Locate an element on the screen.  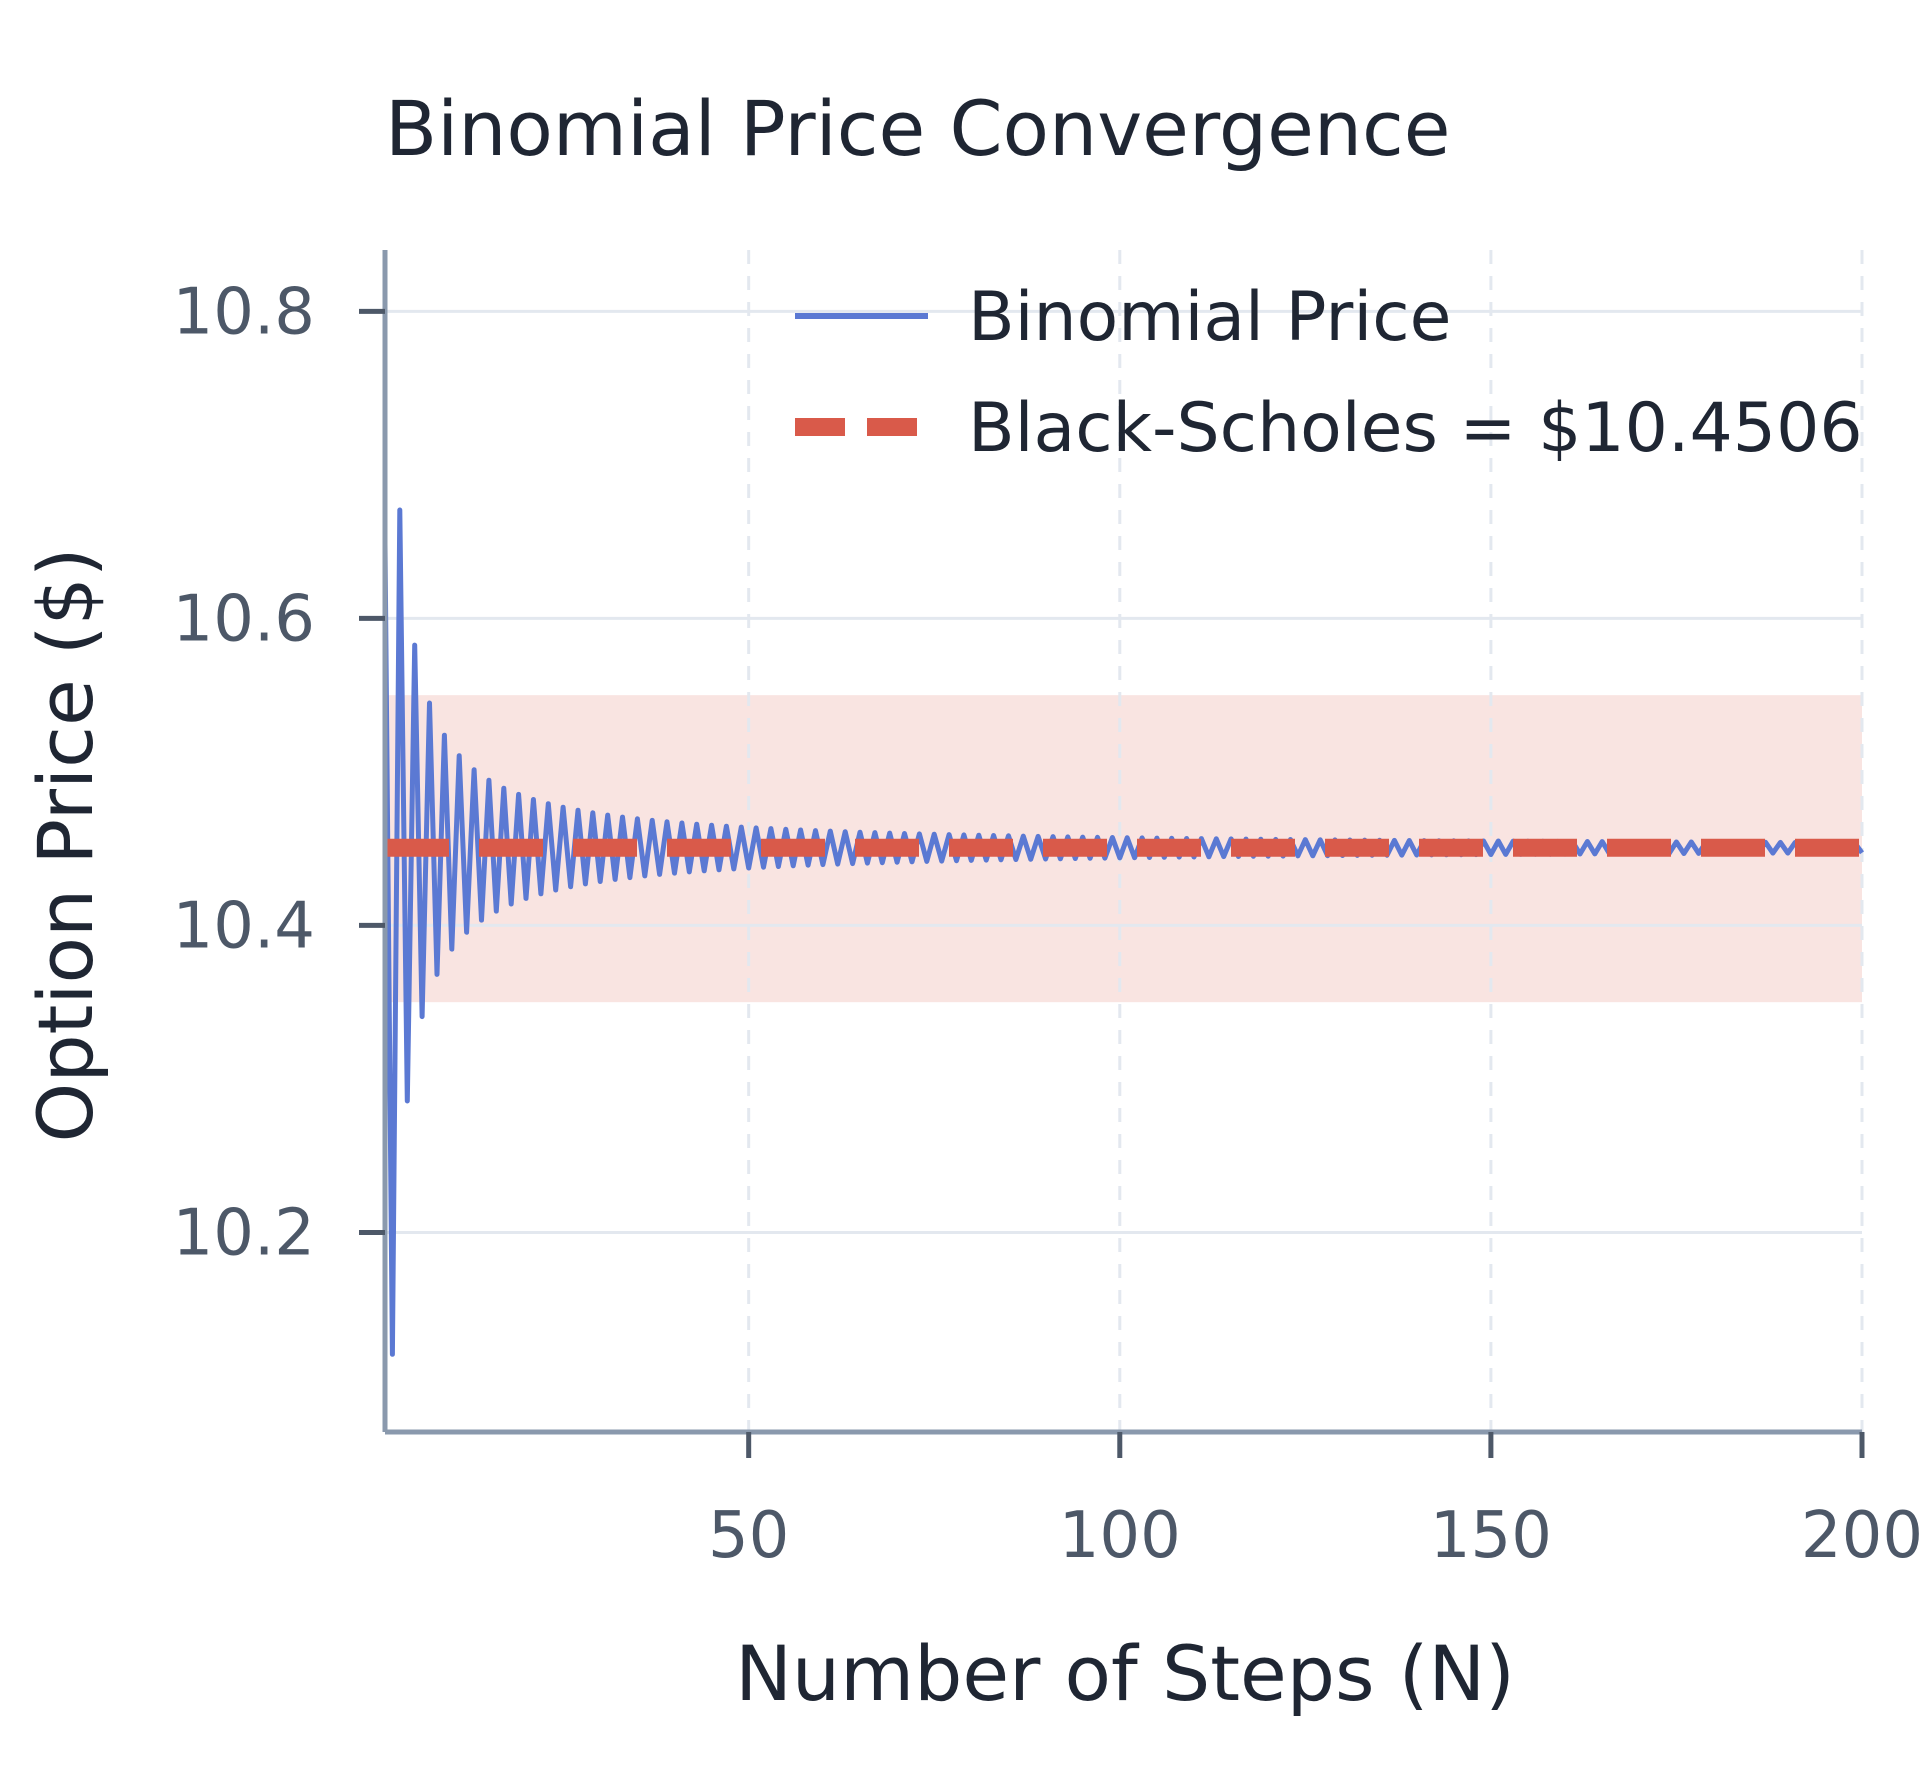
y-tick-label-3: 10.8 is located at coordinates (244, 312).